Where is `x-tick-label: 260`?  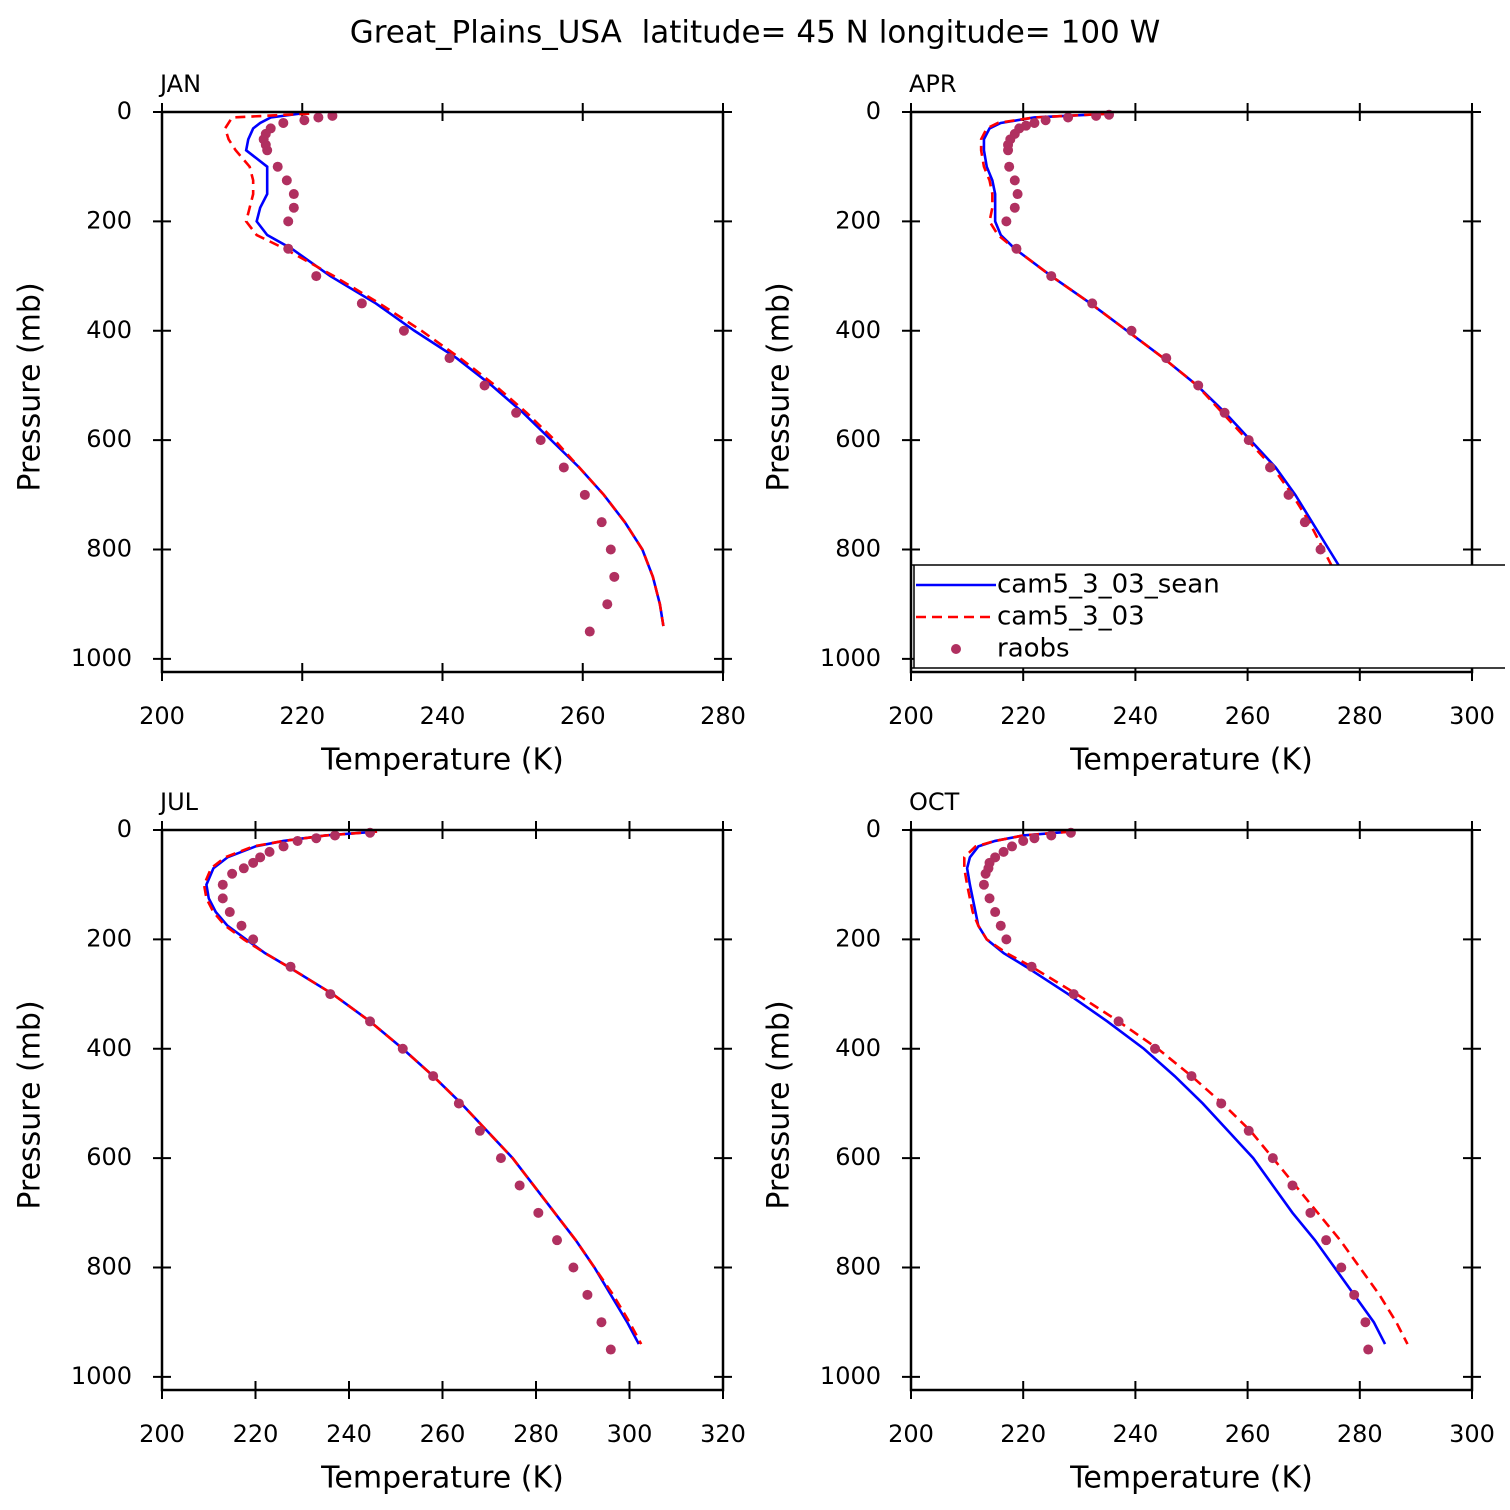 x-tick-label: 260 is located at coordinates (443, 1434).